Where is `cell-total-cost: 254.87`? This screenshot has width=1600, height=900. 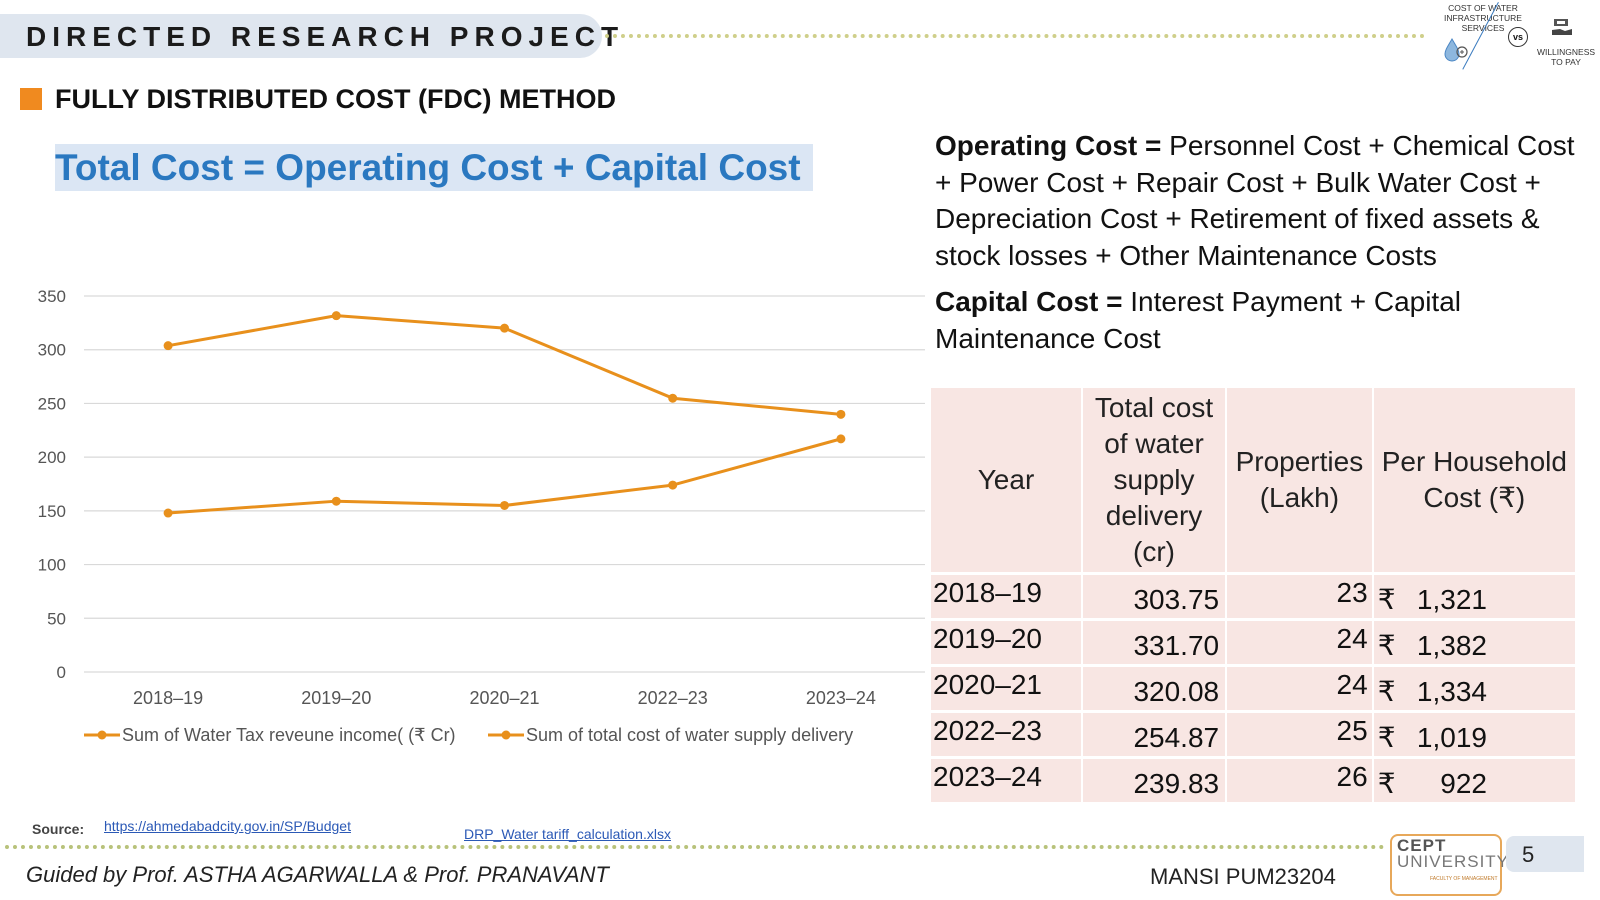 cell-total-cost: 254.87 is located at coordinates (1154, 735).